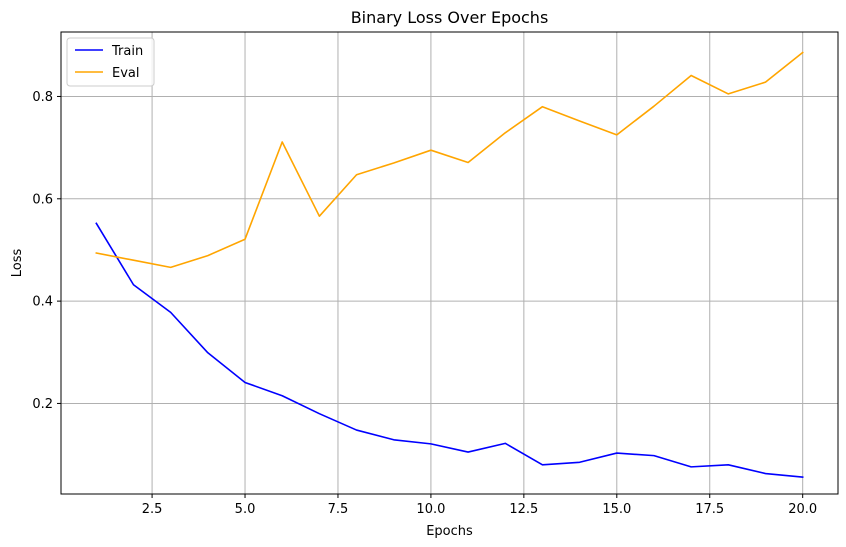 Image resolution: width=846 pixels, height=547 pixels. Describe the element at coordinates (338, 509) in the screenshot. I see `x-tick-label: 7.5` at that location.